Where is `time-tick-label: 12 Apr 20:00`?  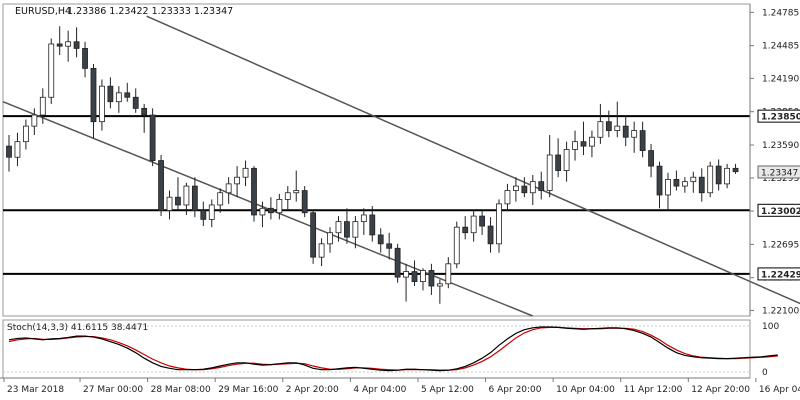
time-tick-label: 12 Apr 20:00 is located at coordinates (720, 390).